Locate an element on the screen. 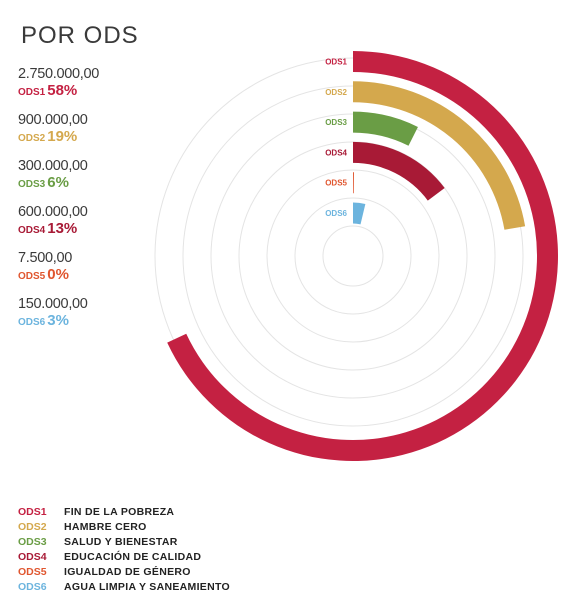 This screenshot has width=576, height=614. legend-item-ods1: ODS1 FIN DE LA POBREZA is located at coordinates (124, 511).